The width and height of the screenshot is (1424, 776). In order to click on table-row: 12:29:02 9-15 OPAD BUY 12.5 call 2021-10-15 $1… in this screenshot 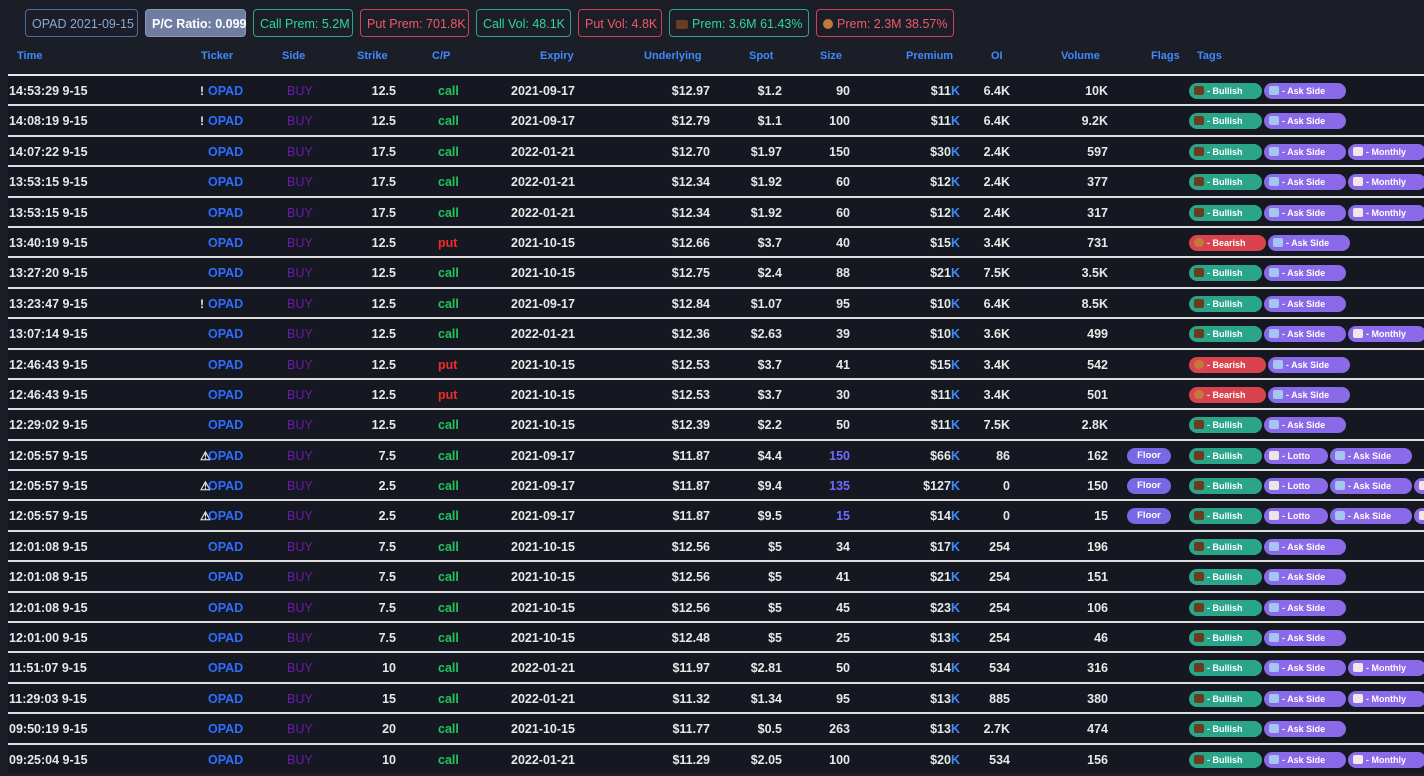, I will do `click(716, 423)`.